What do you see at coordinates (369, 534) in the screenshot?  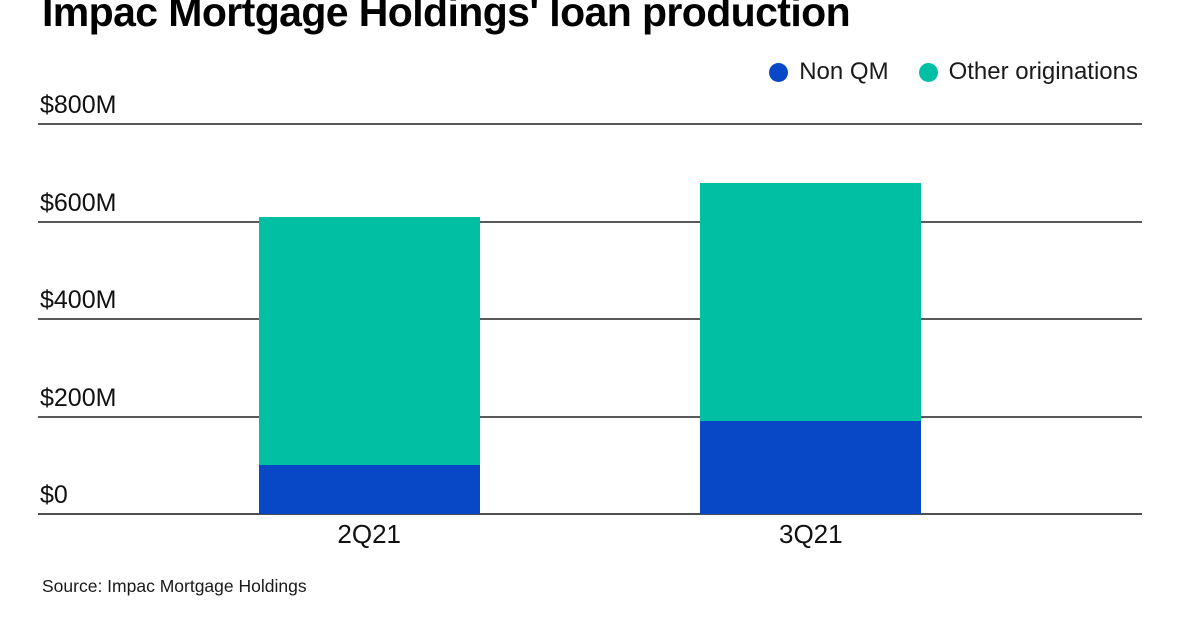 I see `x-axis-tick-2q21: 2Q21` at bounding box center [369, 534].